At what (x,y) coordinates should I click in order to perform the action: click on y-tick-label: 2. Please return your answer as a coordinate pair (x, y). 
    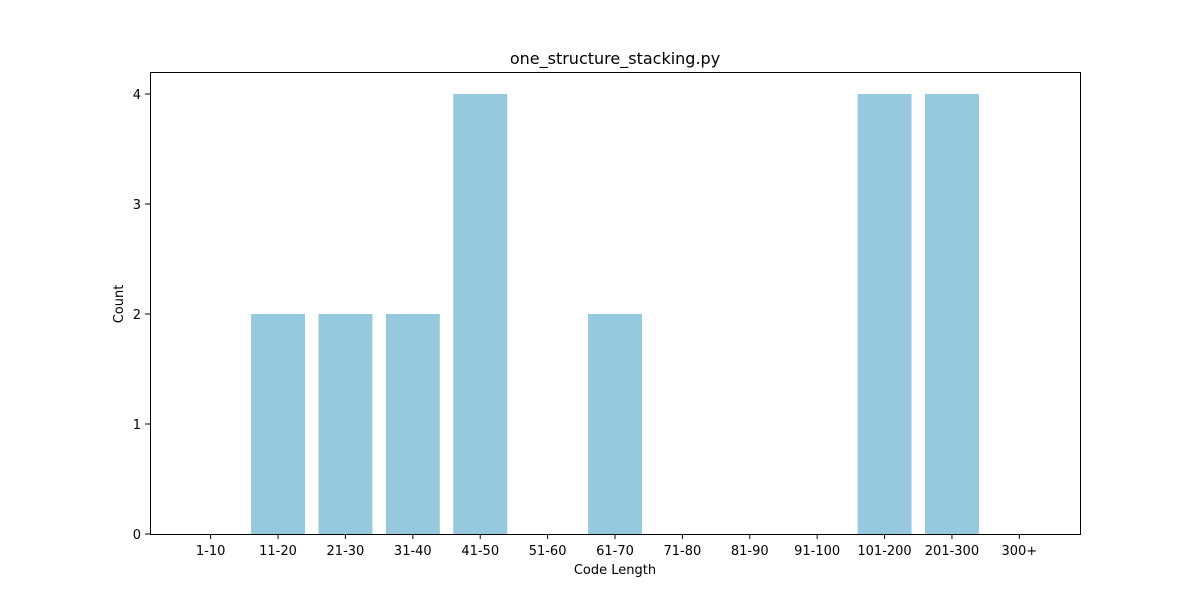
    Looking at the image, I should click on (137, 315).